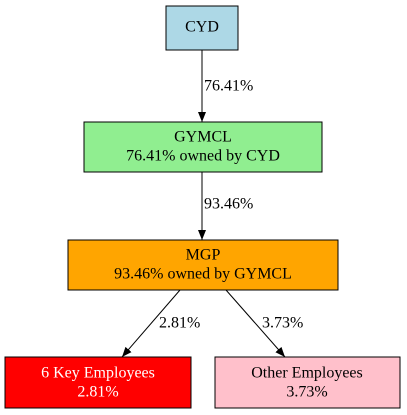  Describe the element at coordinates (97, 392) in the screenshot. I see `node-label: 2.81%` at that location.